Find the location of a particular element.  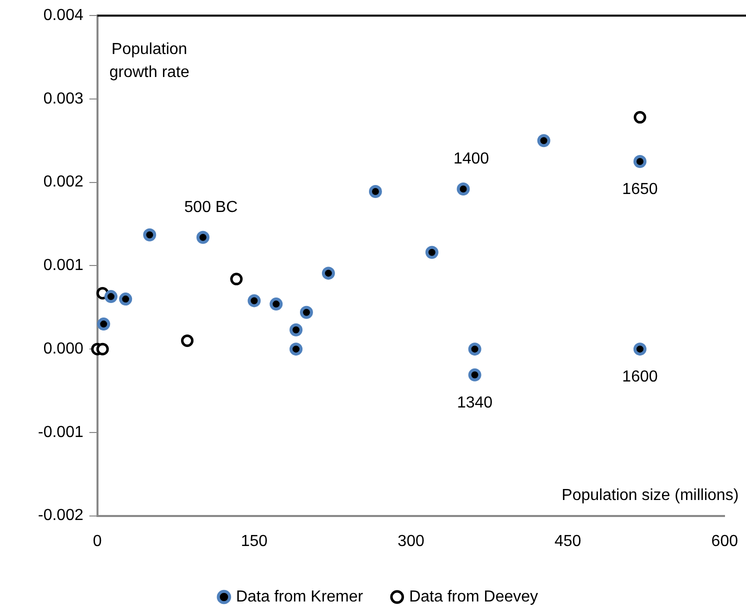

y-axis-title: Population growth rate is located at coordinates (149, 61).